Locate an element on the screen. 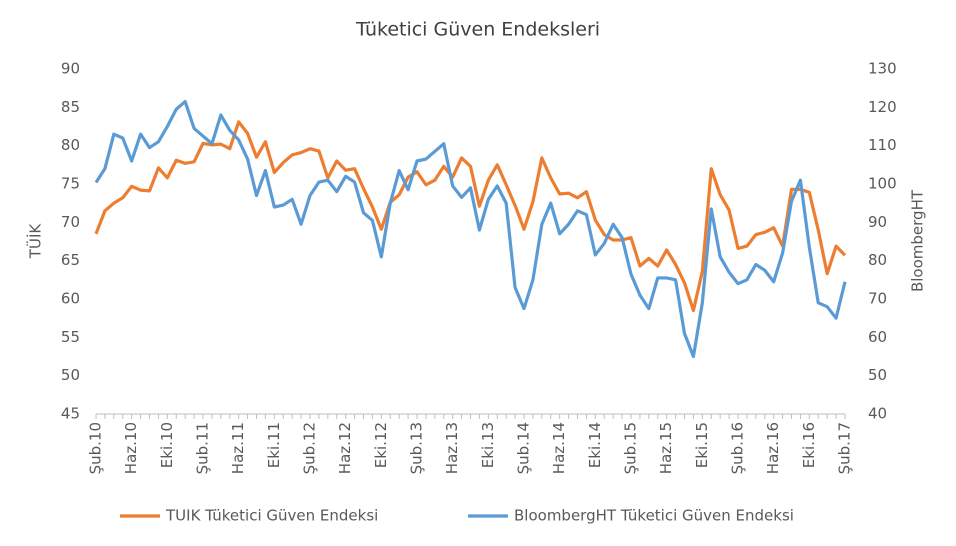 The height and width of the screenshot is (546, 956). x-tick-label: Şub.14 is located at coordinates (524, 448).